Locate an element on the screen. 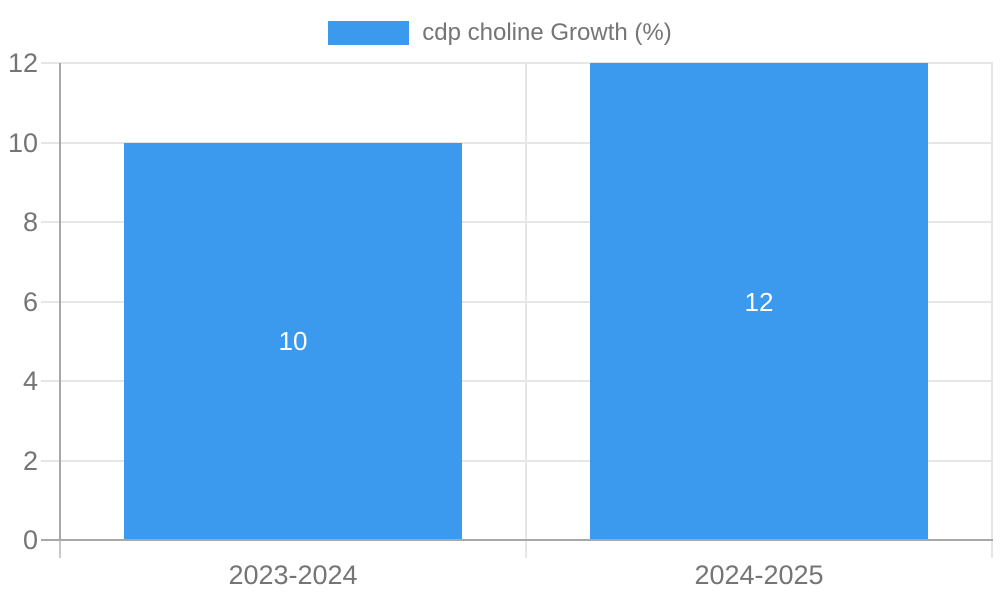 This screenshot has height=600, width=1000. x-axis-category-label: 2024-2025 is located at coordinates (759, 575).